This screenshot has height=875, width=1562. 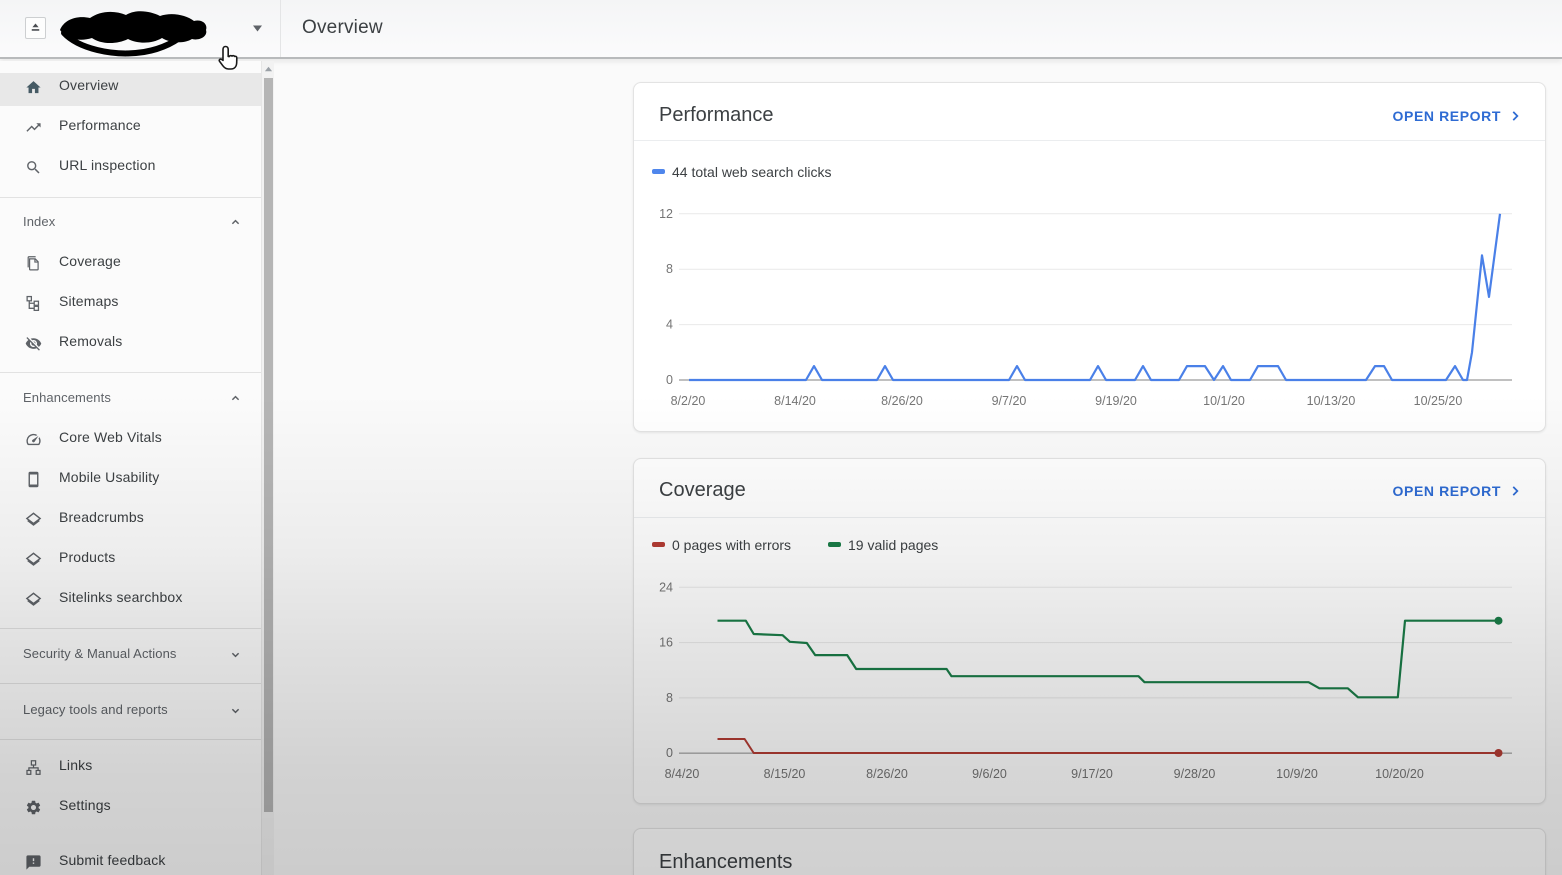 I want to click on svg-text: 44 total web search clicks, so click(x=752, y=172).